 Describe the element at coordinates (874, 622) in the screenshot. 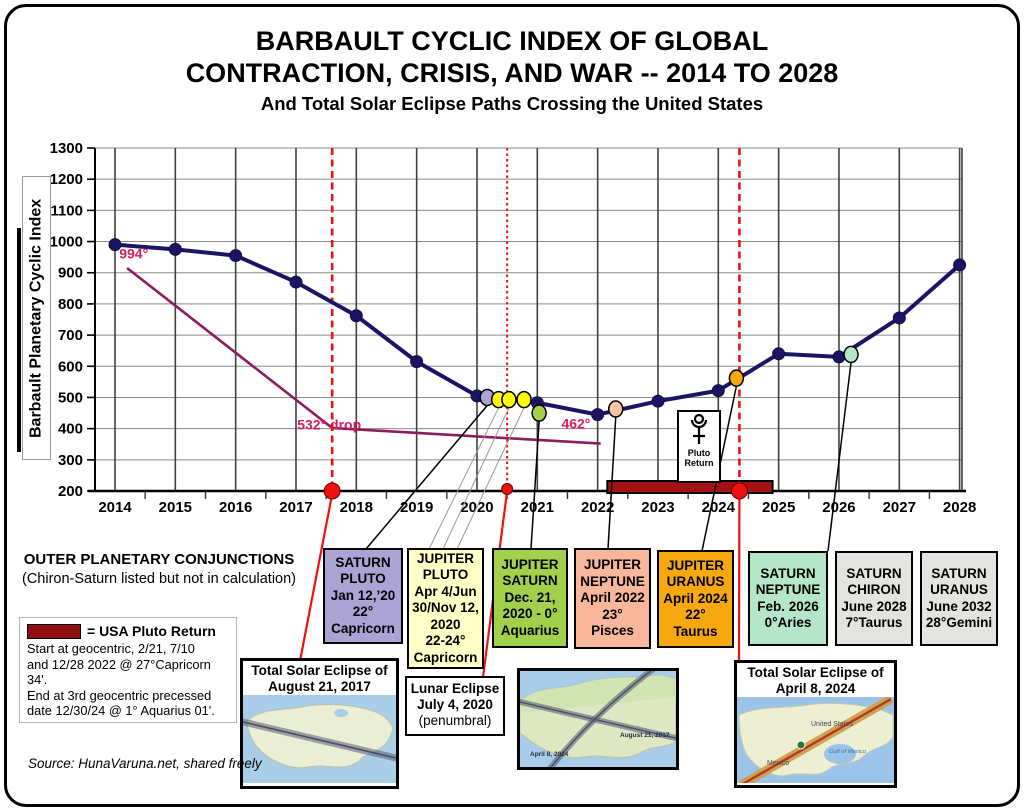

I see `conjunction-box-line: 7°Taurus` at that location.